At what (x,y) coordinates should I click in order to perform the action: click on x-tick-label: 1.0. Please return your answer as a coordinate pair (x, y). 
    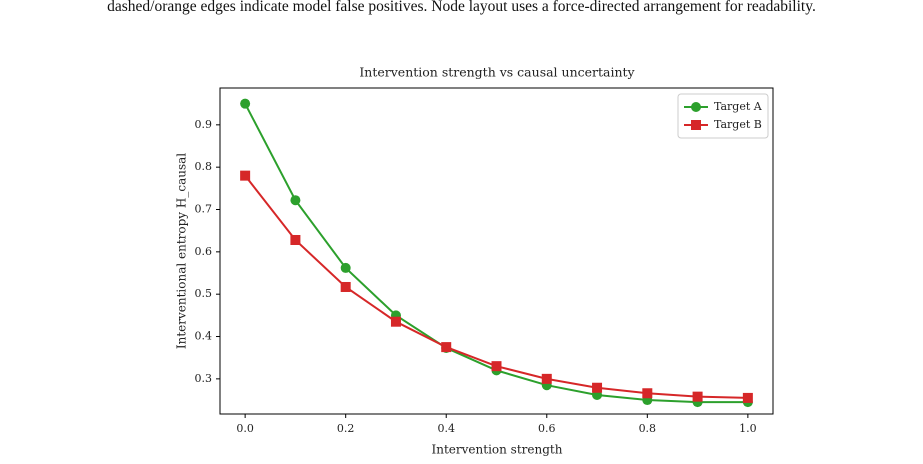
    Looking at the image, I should click on (748, 428).